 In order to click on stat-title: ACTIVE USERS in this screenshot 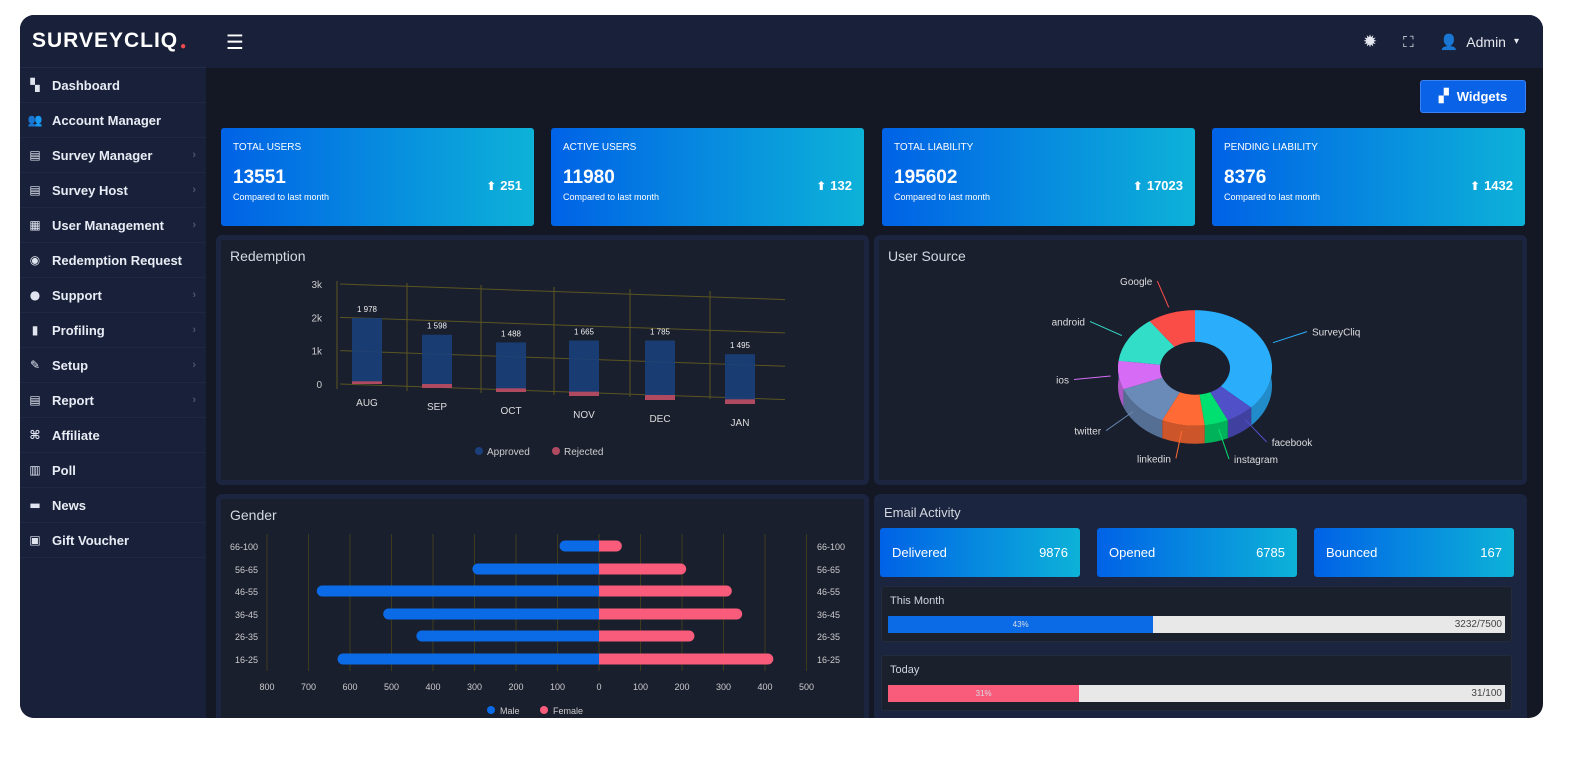, I will do `click(600, 147)`.